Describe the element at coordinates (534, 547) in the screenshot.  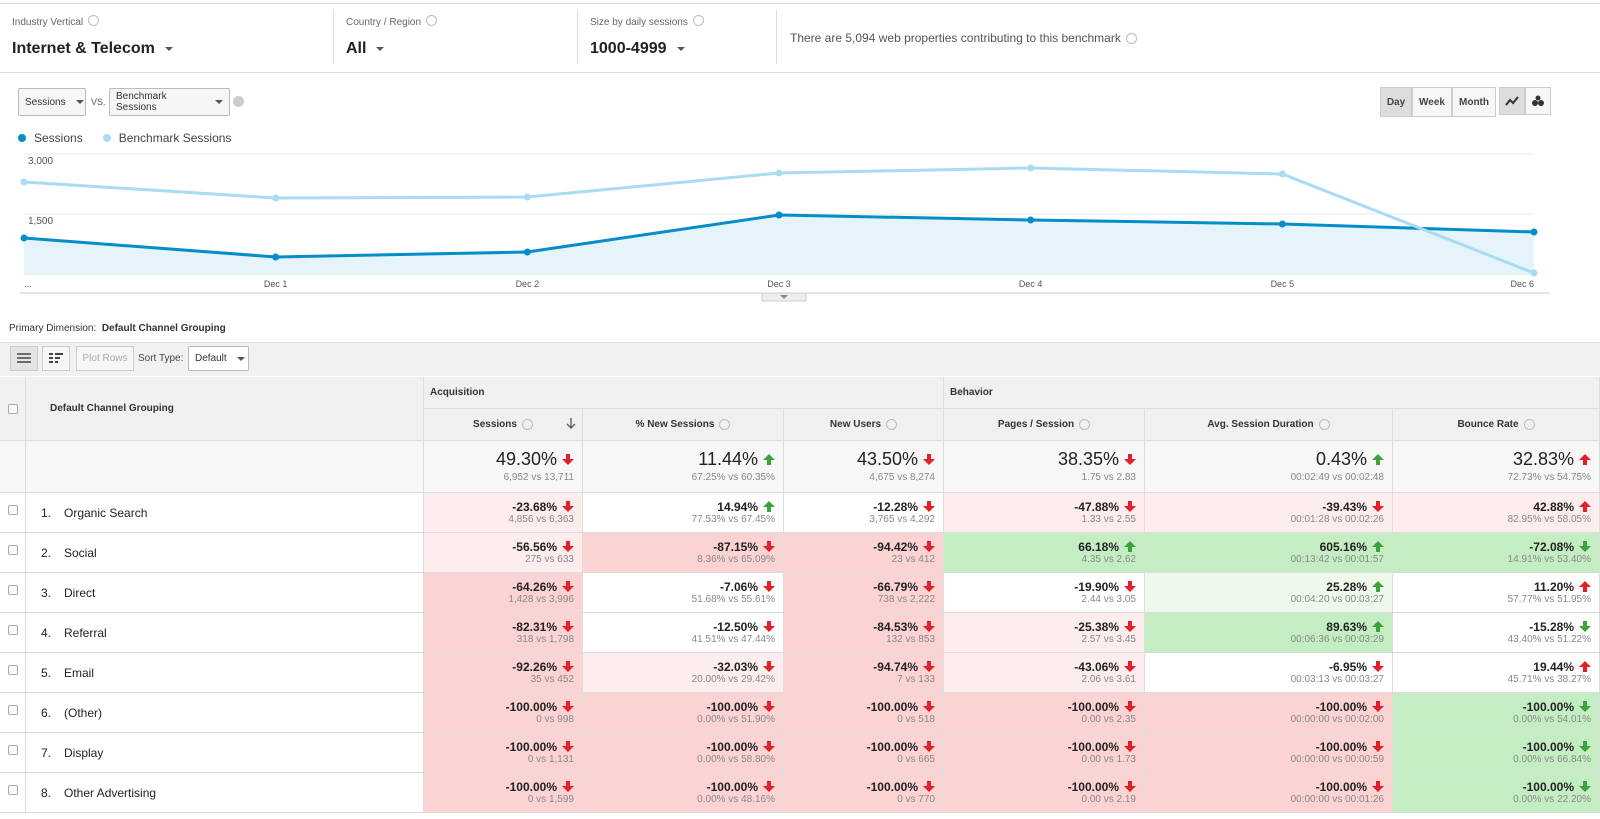
I see `metric-value: -56.56%` at that location.